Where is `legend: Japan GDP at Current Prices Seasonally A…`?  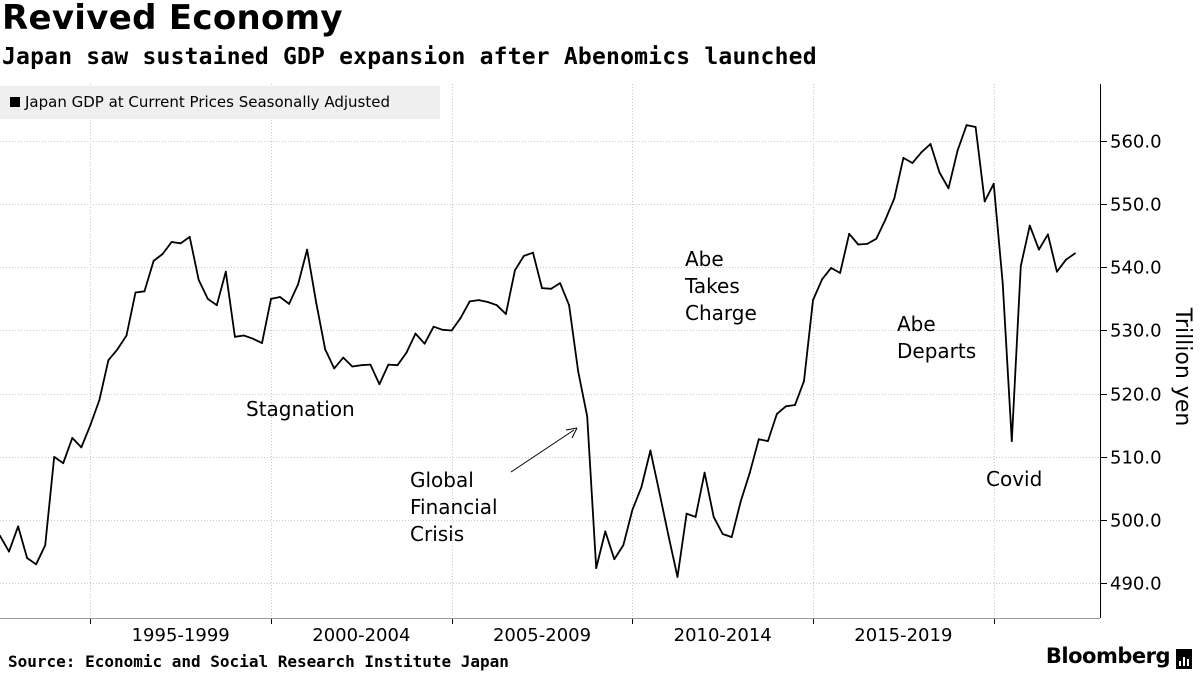 legend: Japan GDP at Current Prices Seasonally A… is located at coordinates (220, 102).